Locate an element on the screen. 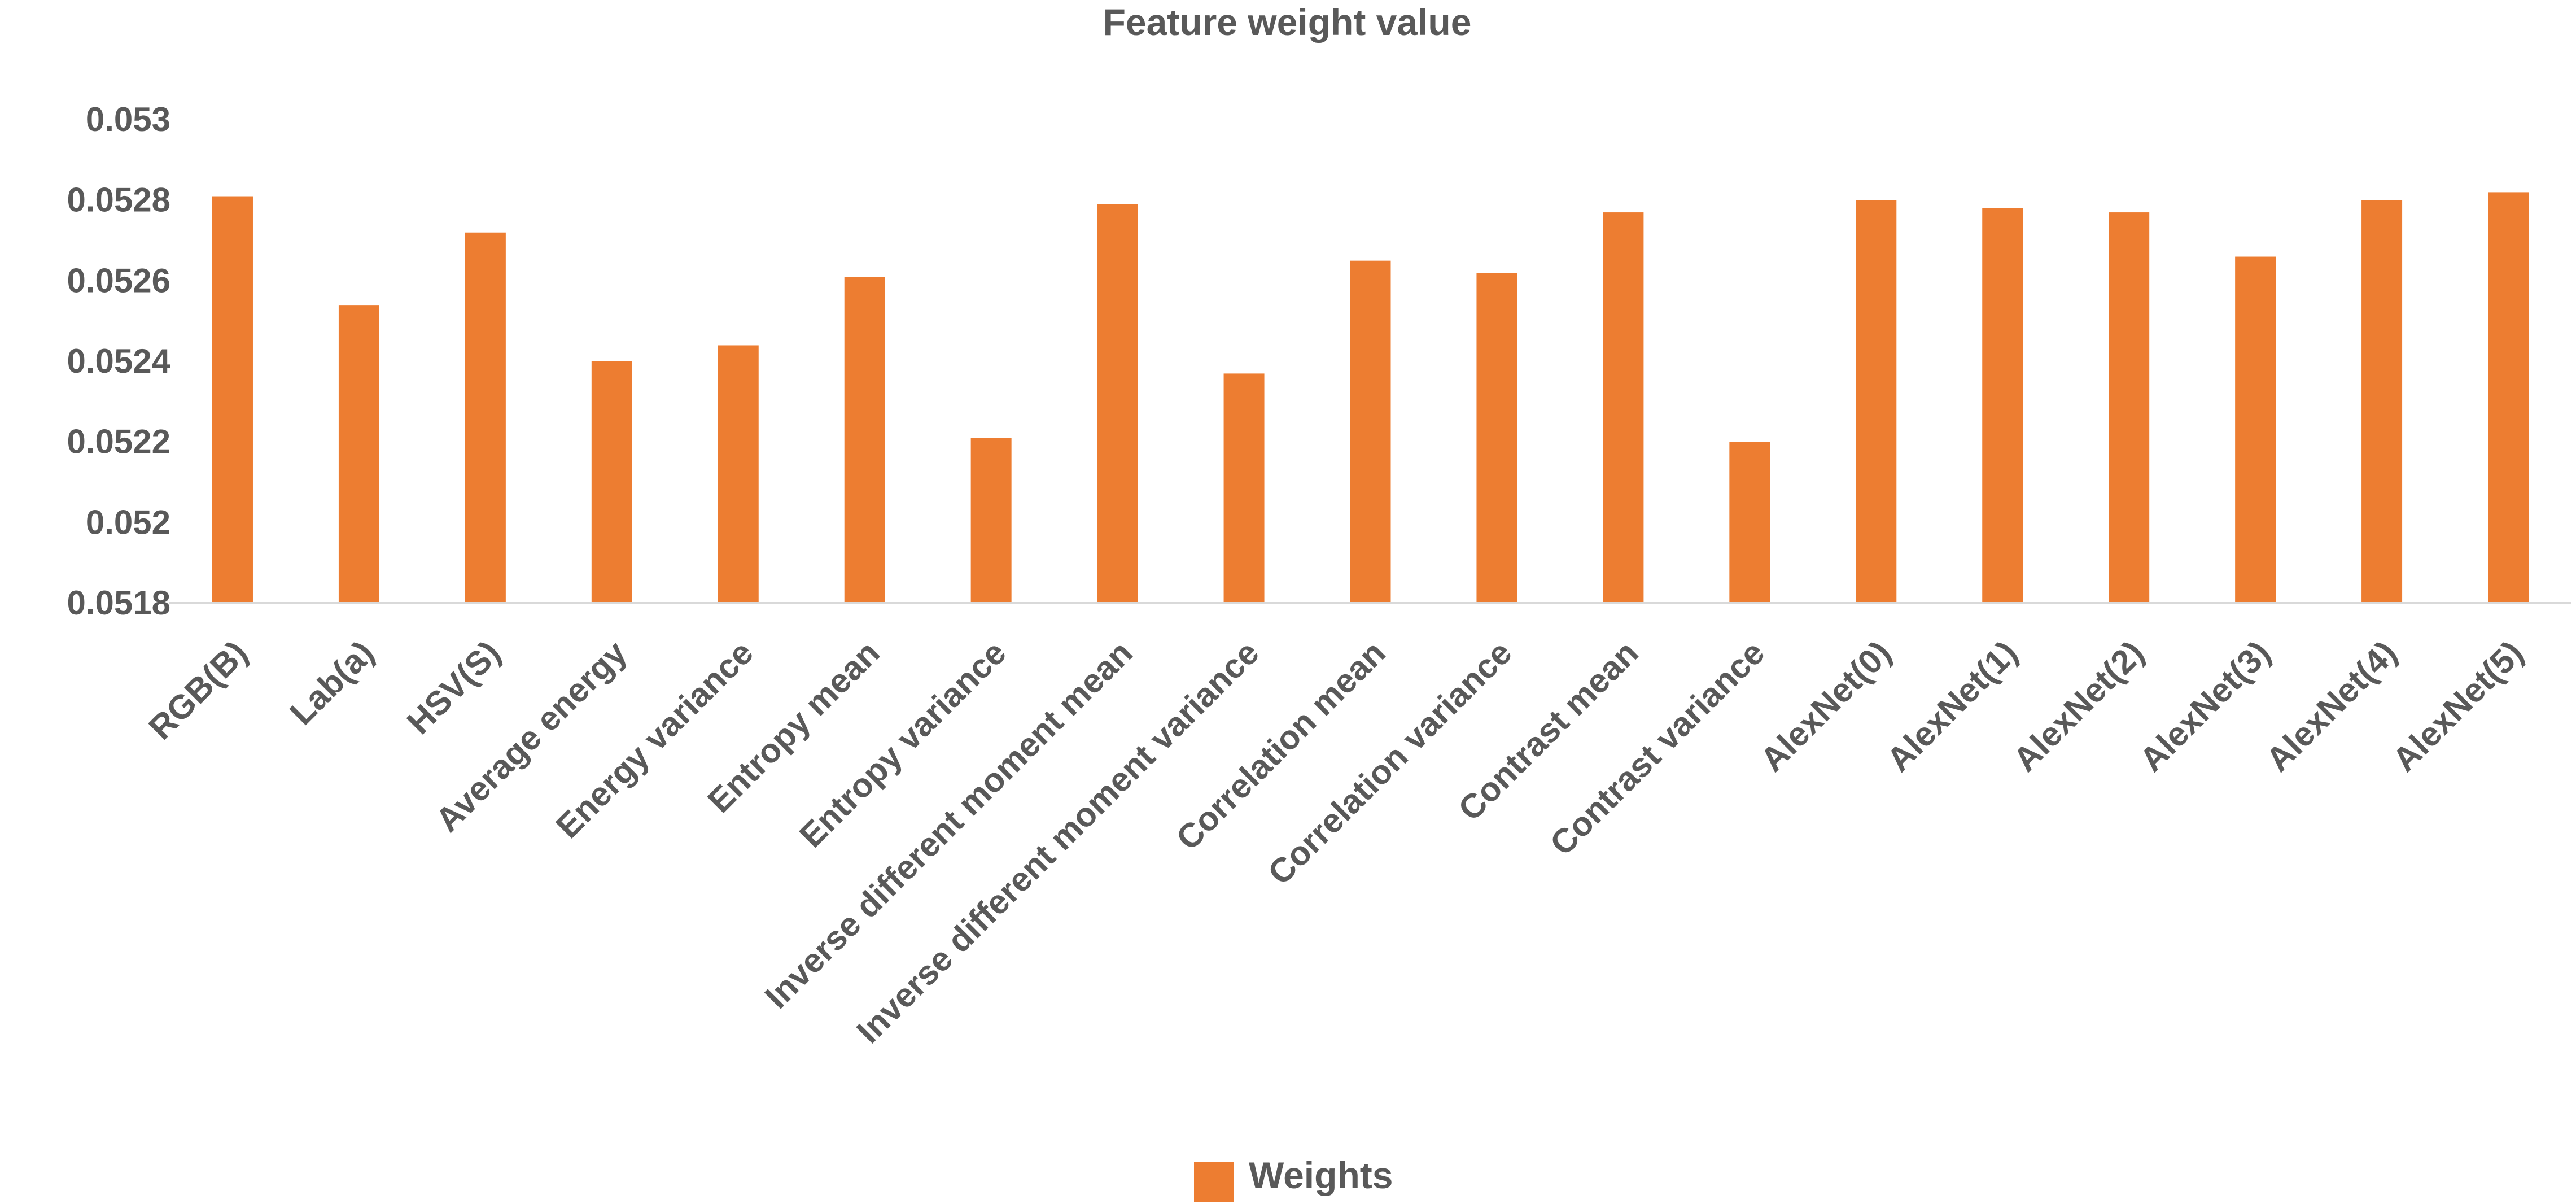 The height and width of the screenshot is (1204, 2576). x-tick-label: AlexNet(1) is located at coordinates (1952, 706).